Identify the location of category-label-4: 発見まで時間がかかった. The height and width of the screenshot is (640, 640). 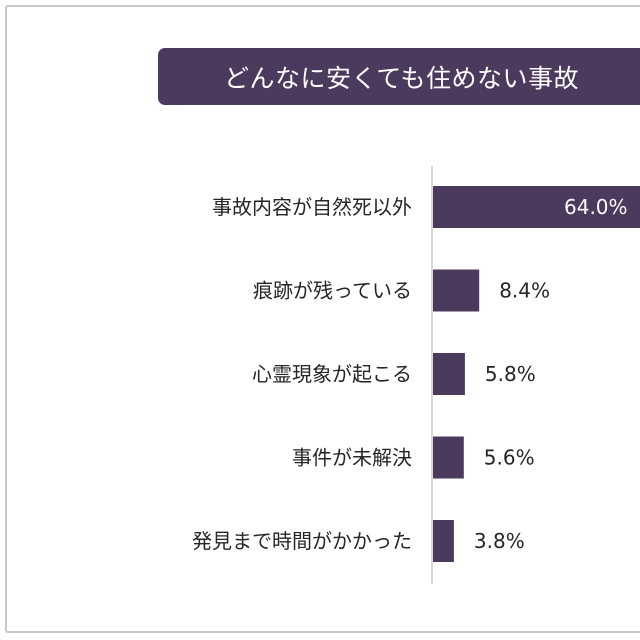
(302, 541).